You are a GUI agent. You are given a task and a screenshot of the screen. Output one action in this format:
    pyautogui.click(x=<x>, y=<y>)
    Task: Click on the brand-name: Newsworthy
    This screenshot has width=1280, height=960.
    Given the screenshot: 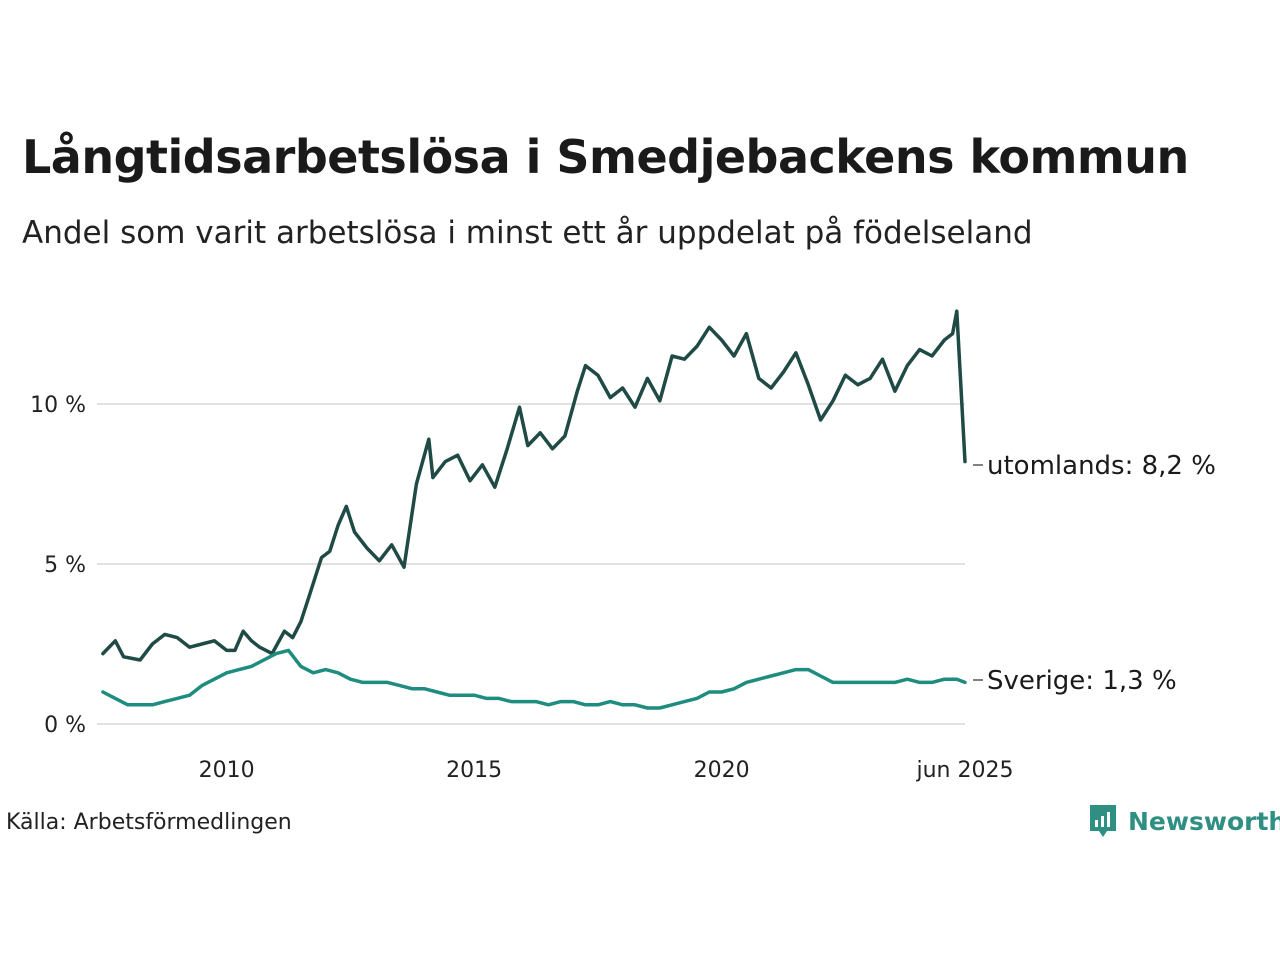 What is the action you would take?
    pyautogui.click(x=1204, y=821)
    